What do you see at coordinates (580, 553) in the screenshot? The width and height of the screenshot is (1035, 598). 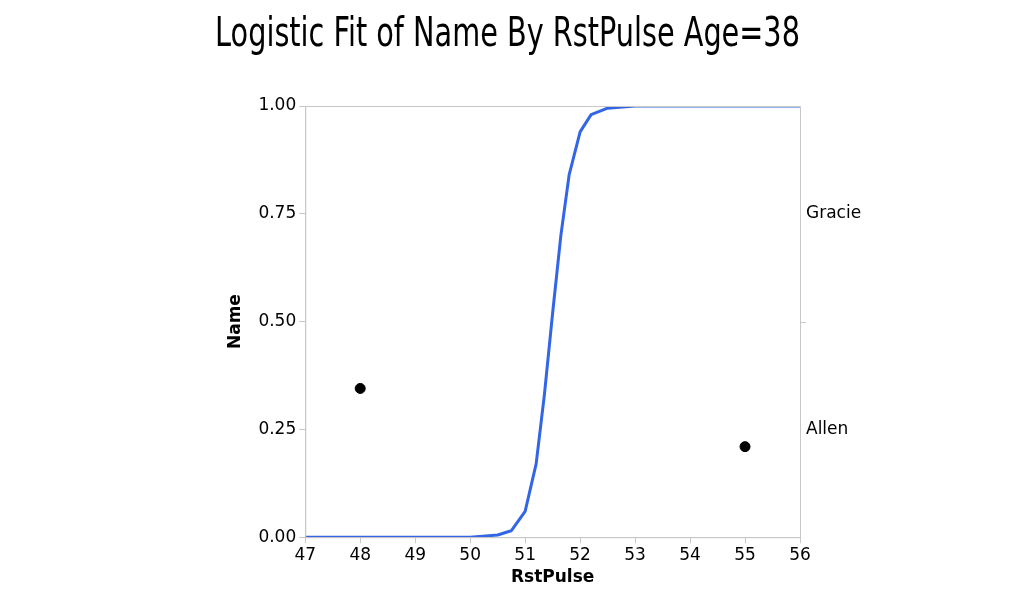 I see `x-tick-label: 52` at bounding box center [580, 553].